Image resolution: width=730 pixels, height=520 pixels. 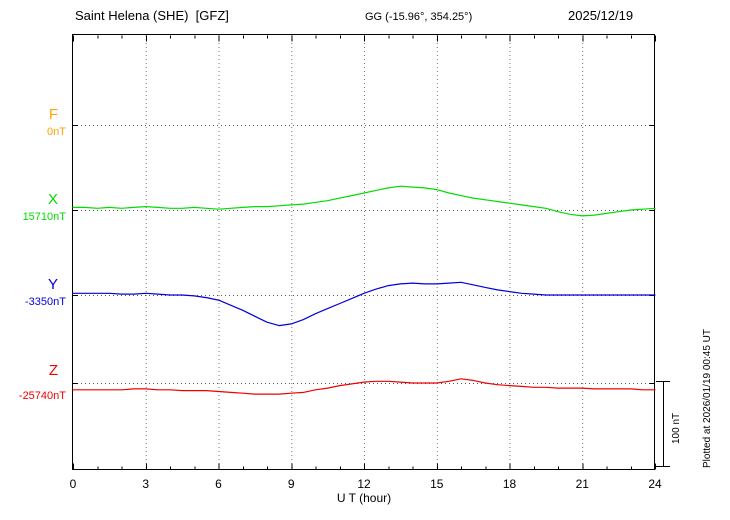 What do you see at coordinates (364, 498) in the screenshot?
I see `x-axis-label: U T (hour)` at bounding box center [364, 498].